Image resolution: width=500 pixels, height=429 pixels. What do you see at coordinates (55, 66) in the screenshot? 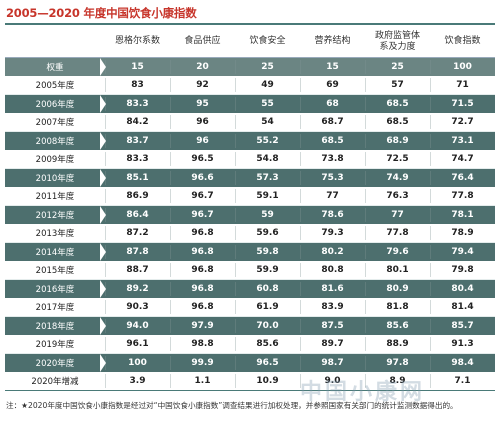
I see `row-label: 权重` at bounding box center [55, 66].